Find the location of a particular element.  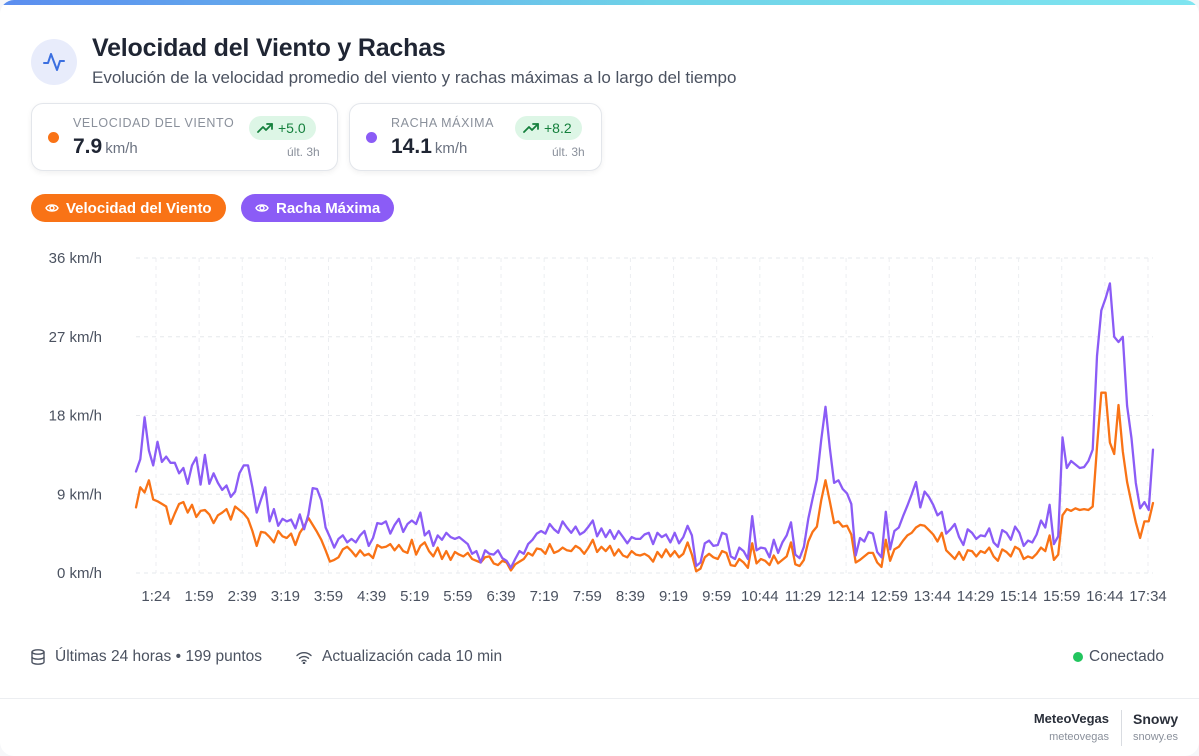

toggle-label: Racha Máxima is located at coordinates (328, 208).